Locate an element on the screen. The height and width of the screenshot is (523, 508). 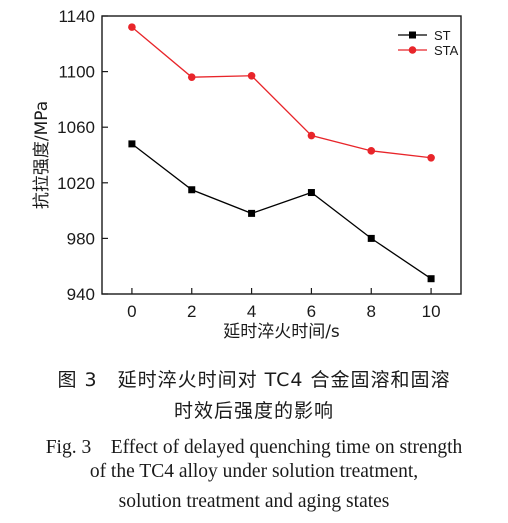
y-tick-label-3: 1060 is located at coordinates (76, 127).